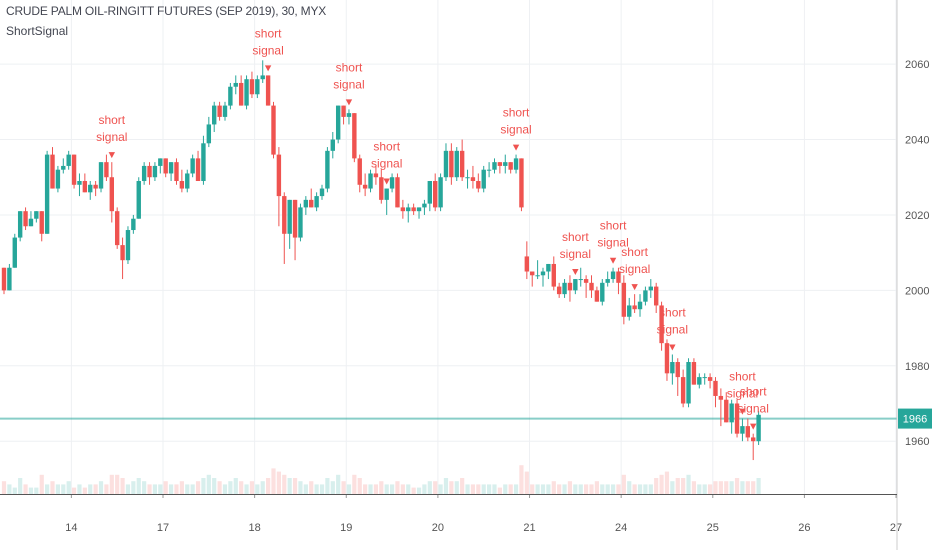  Describe the element at coordinates (896, 528) in the screenshot. I see `x-tick-label: 27` at that location.